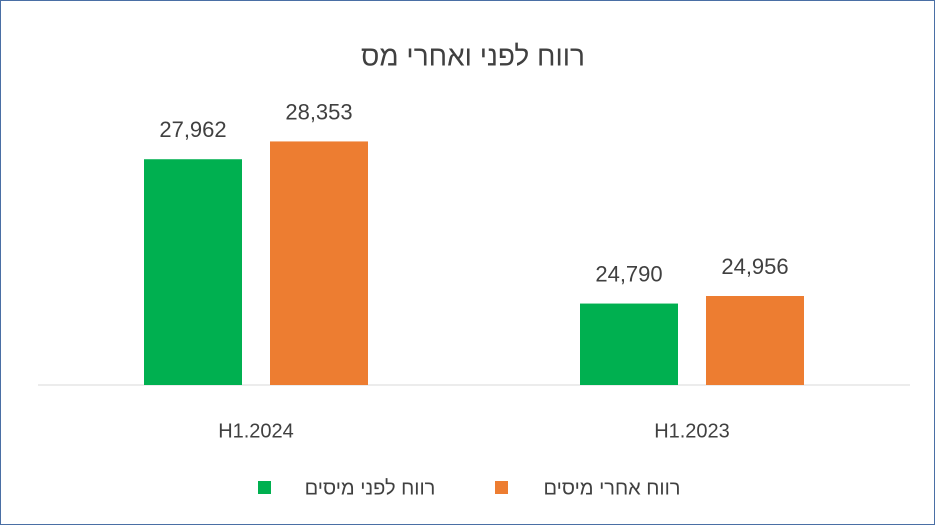 Image resolution: width=935 pixels, height=525 pixels. What do you see at coordinates (370, 488) in the screenshot?
I see `legend-label: רווח לפני מיסים` at bounding box center [370, 488].